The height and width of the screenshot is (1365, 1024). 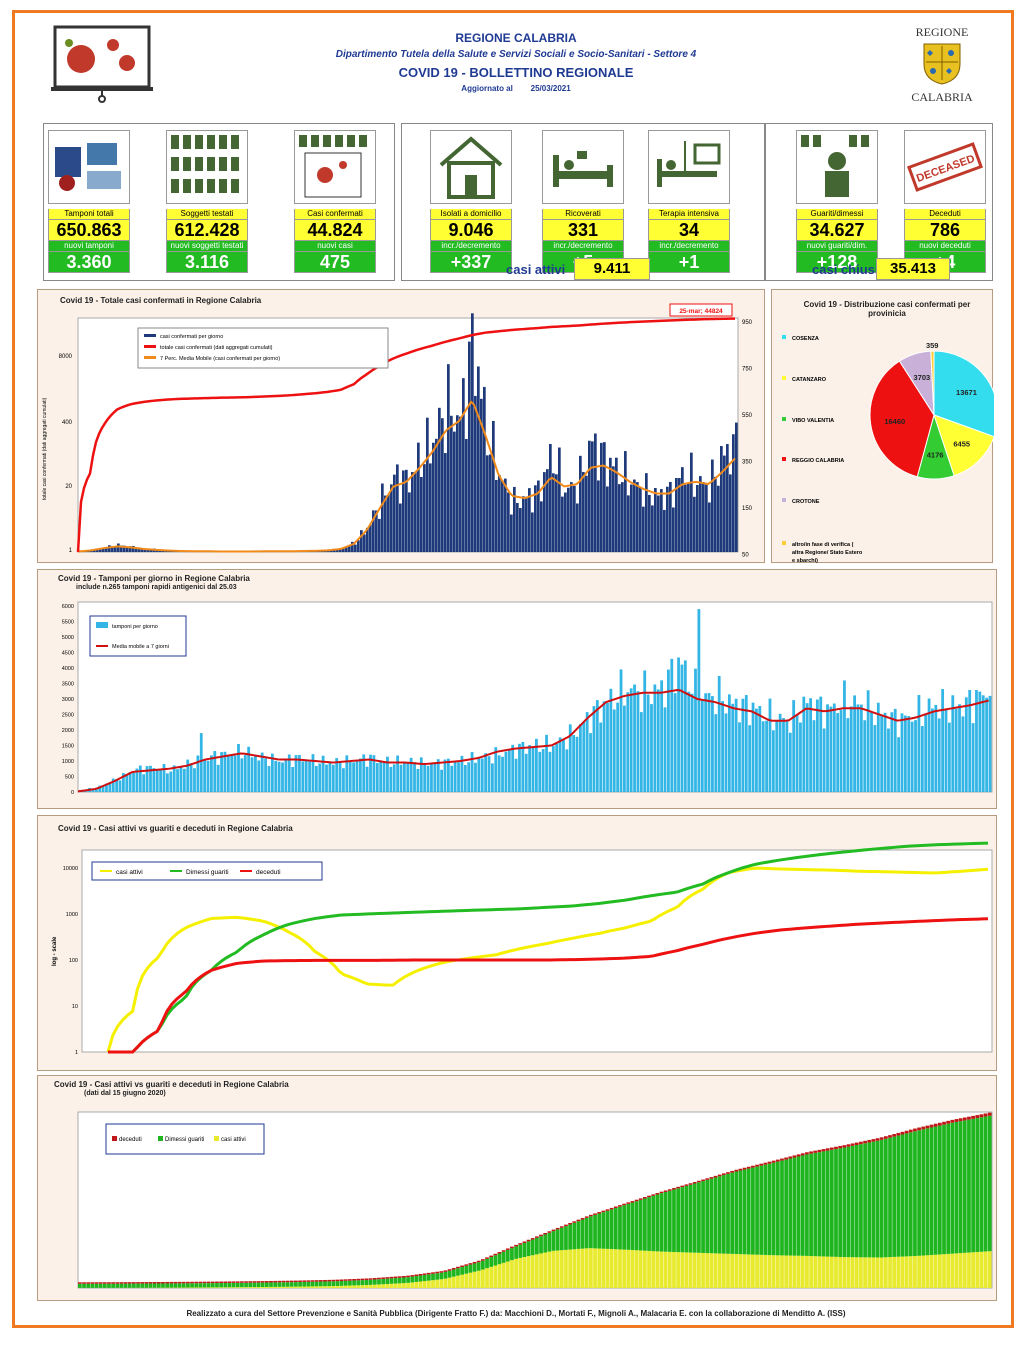 What do you see at coordinates (548, 947) in the screenshot?
I see `series-line` at bounding box center [548, 947].